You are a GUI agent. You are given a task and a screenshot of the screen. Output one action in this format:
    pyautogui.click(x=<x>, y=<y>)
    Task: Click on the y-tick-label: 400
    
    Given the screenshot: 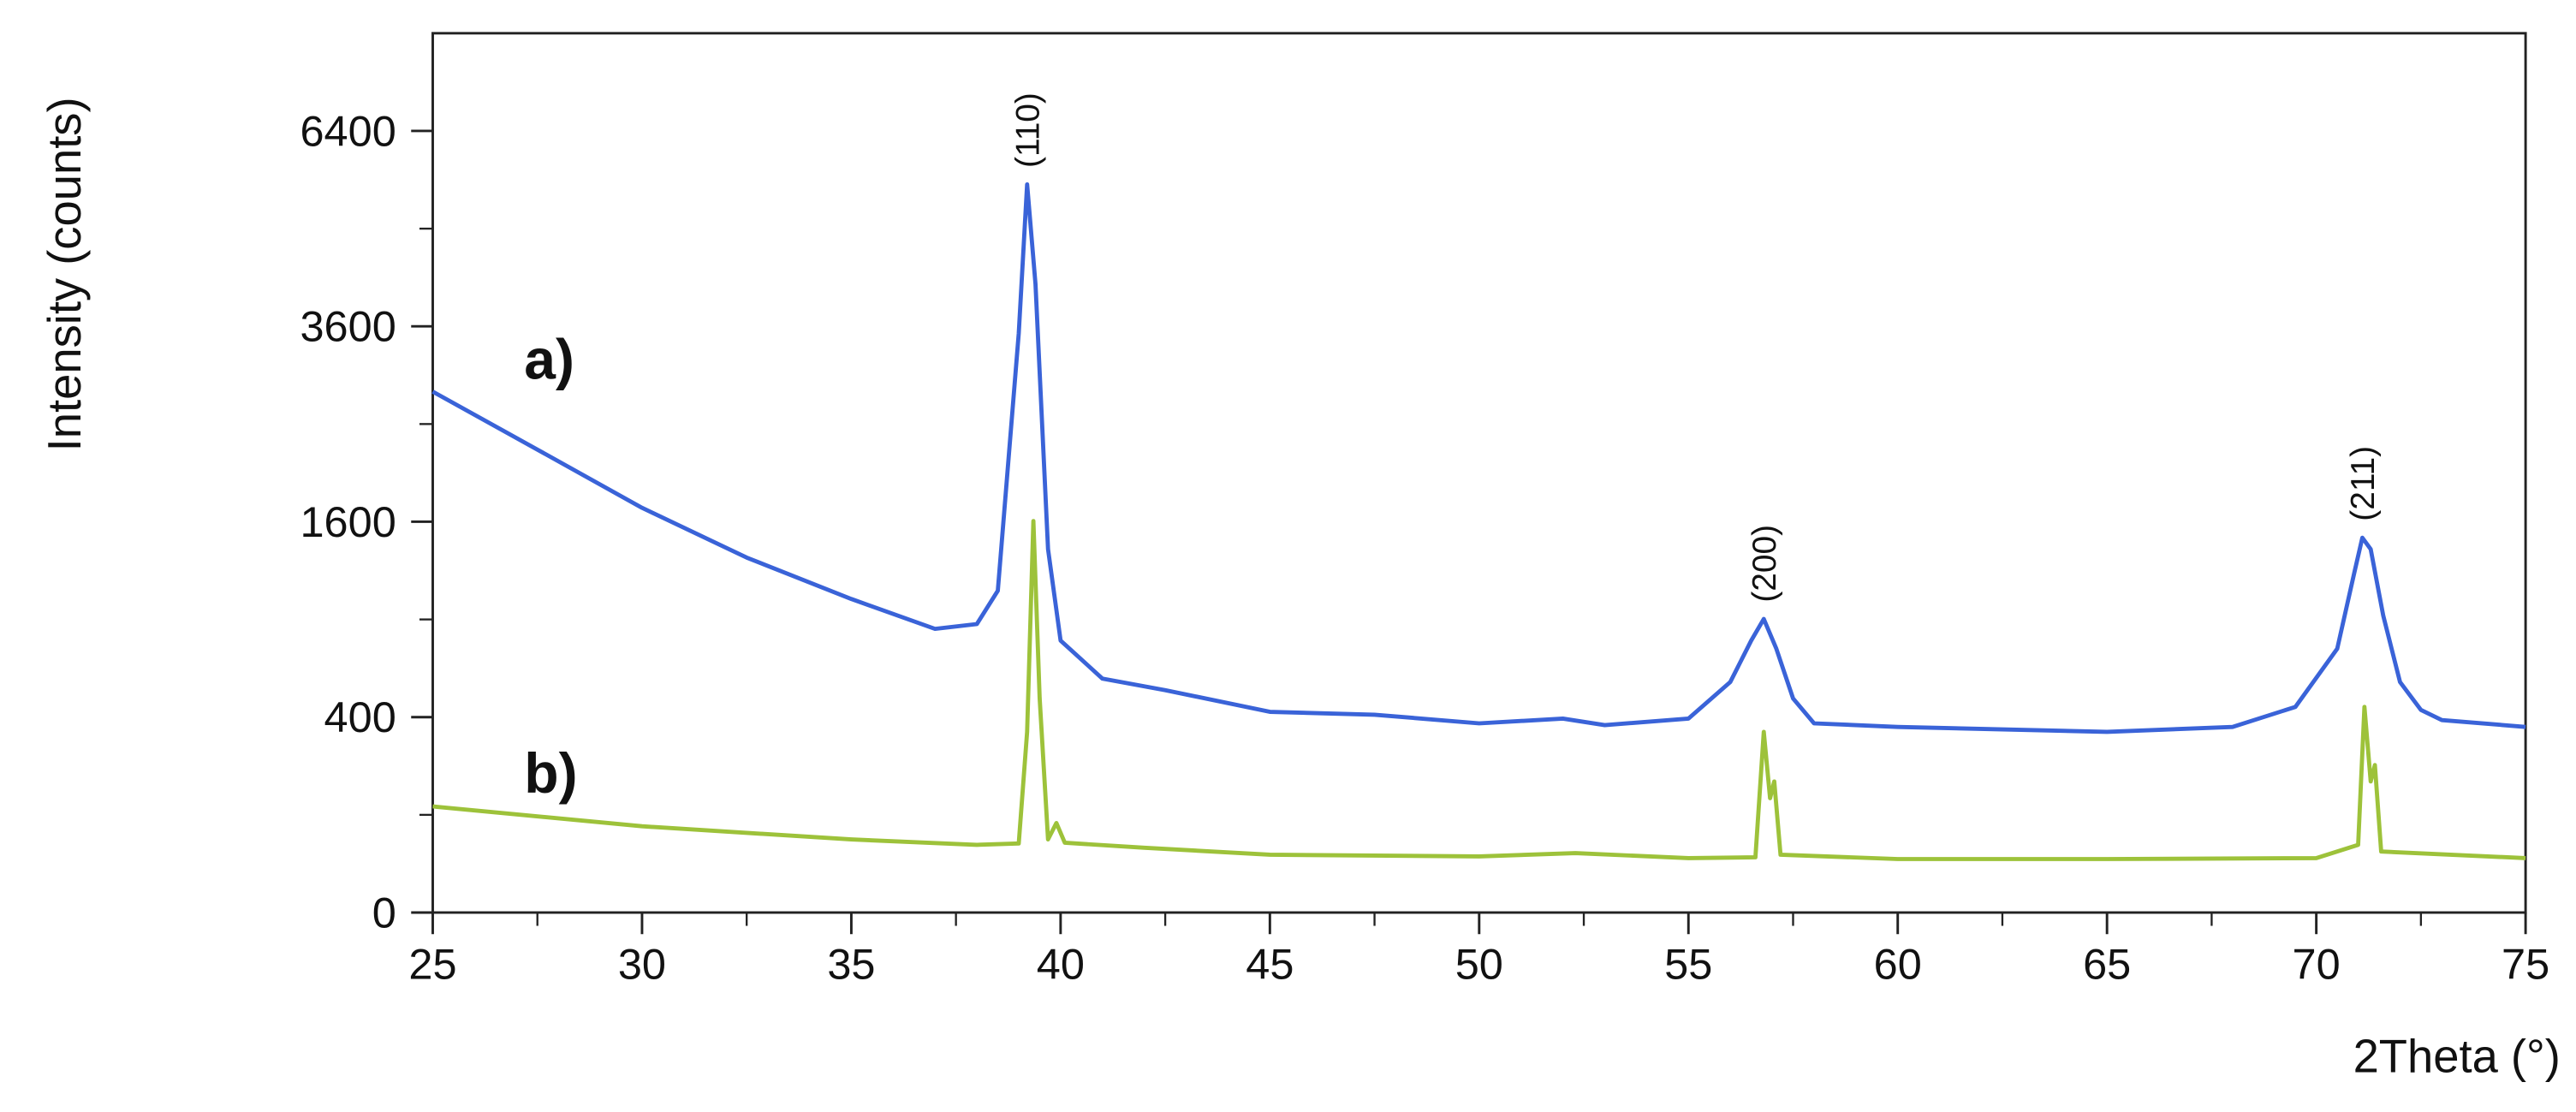 What is the action you would take?
    pyautogui.click(x=360, y=717)
    